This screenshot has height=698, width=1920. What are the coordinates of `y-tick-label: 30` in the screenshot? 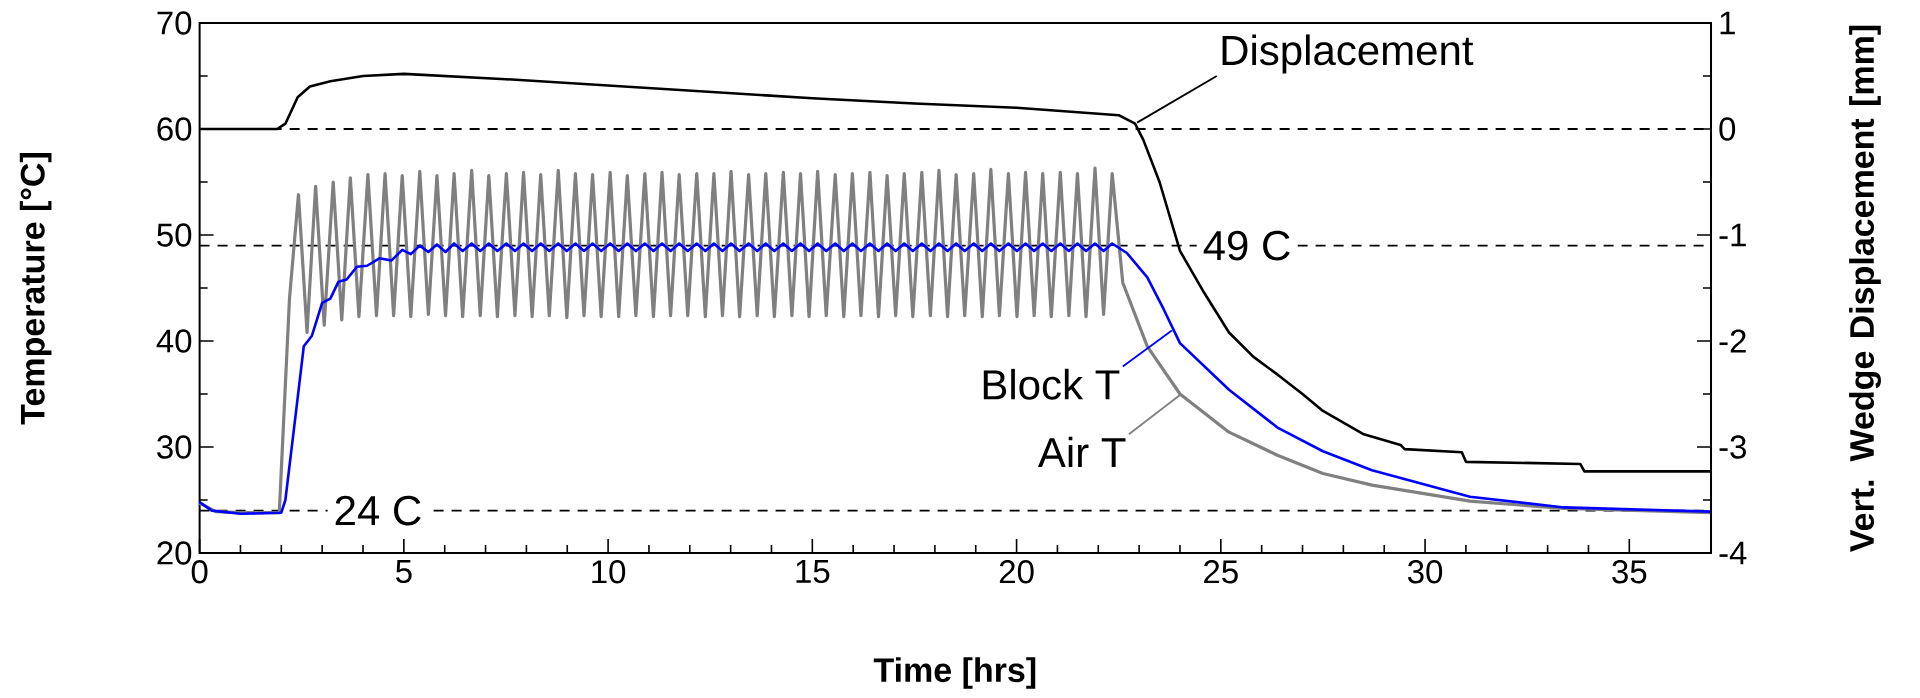 It's located at (174, 447).